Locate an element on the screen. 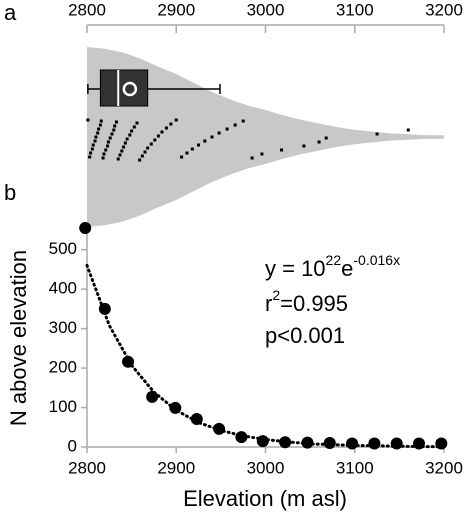 This screenshot has height=517, width=474. p-value: p<0.001 is located at coordinates (305, 335).